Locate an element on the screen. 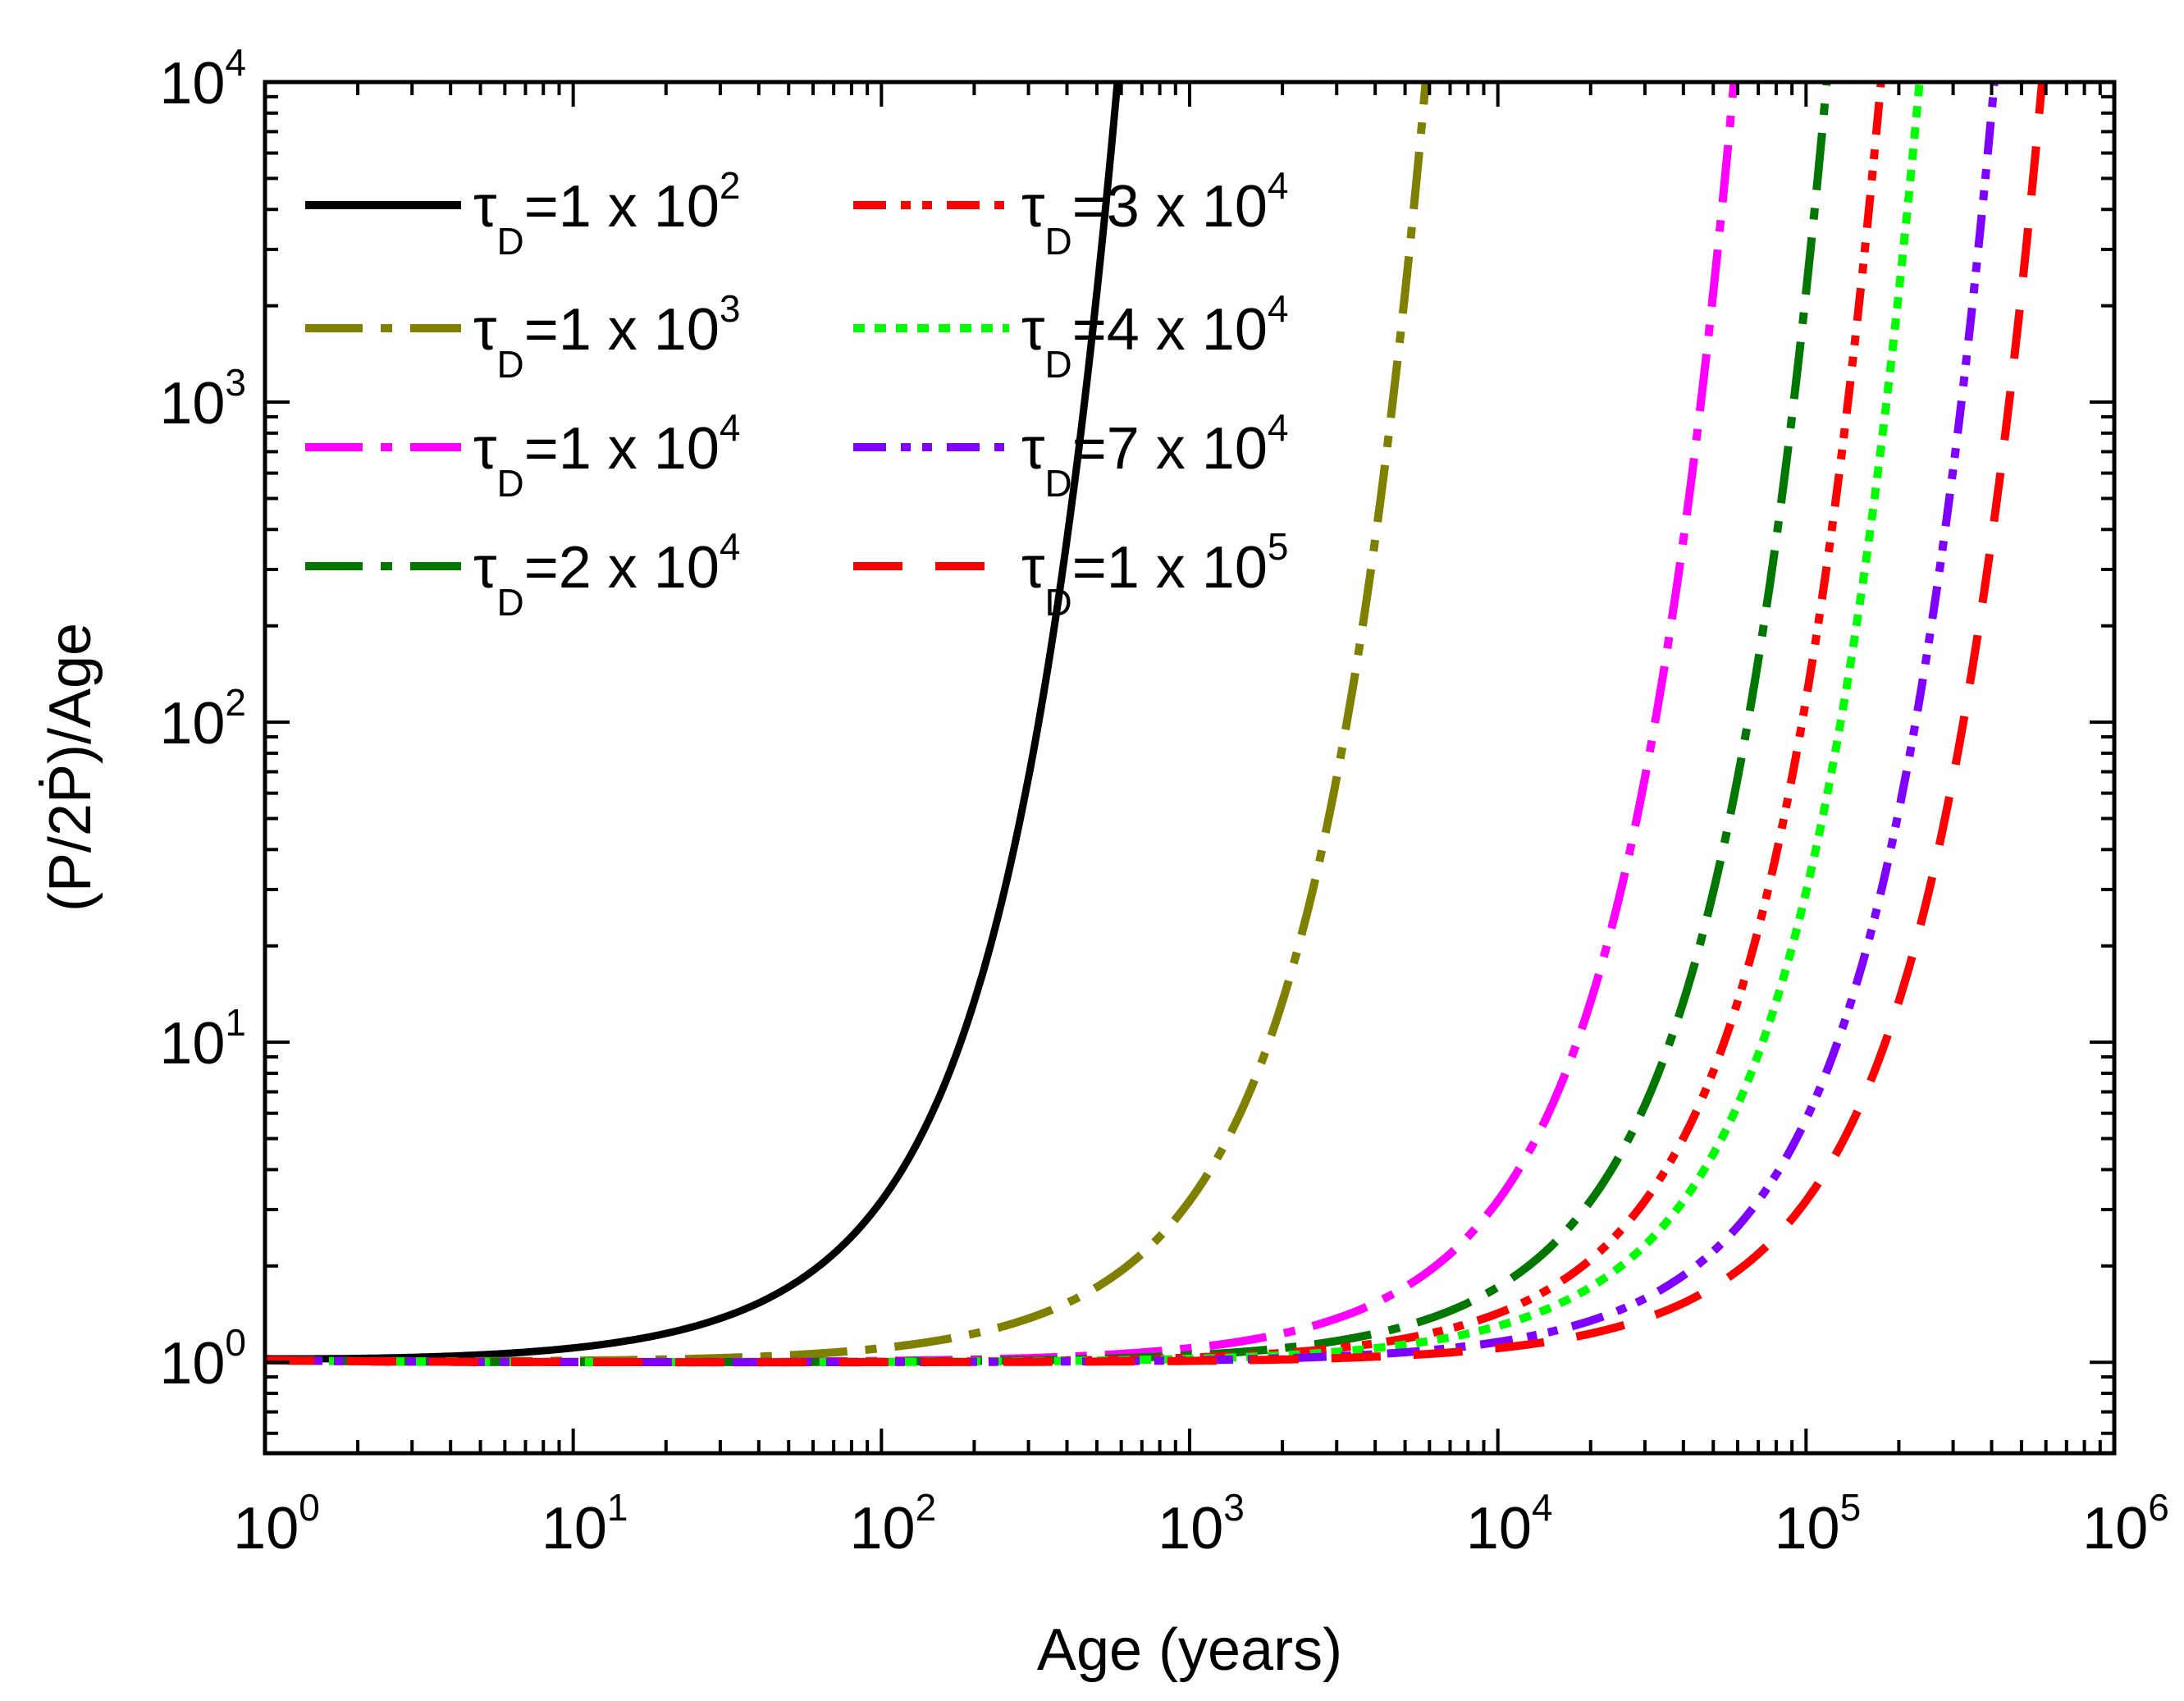 This screenshot has width=2184, height=1701. legend-label-7: τD=7 x 104 is located at coordinates (1154, 455).